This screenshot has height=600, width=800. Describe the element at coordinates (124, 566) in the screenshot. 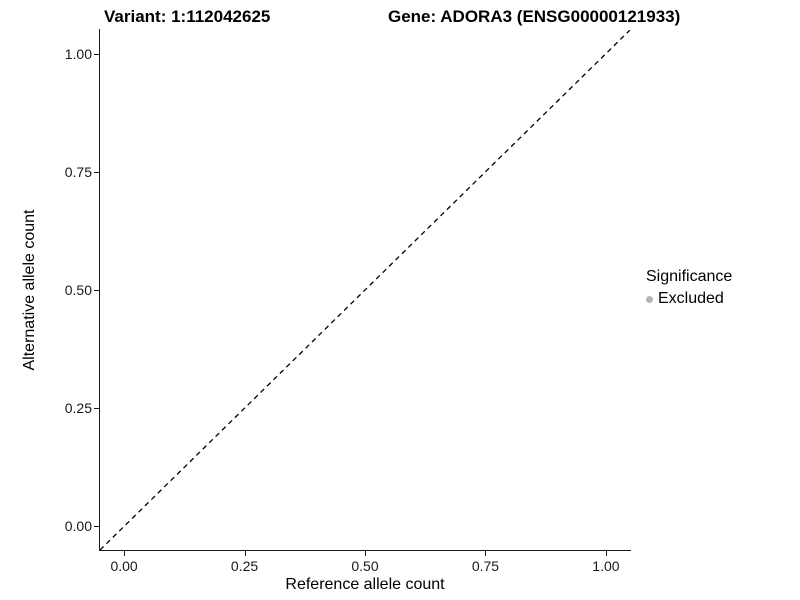

I see `x-tick-label: 0.00` at that location.